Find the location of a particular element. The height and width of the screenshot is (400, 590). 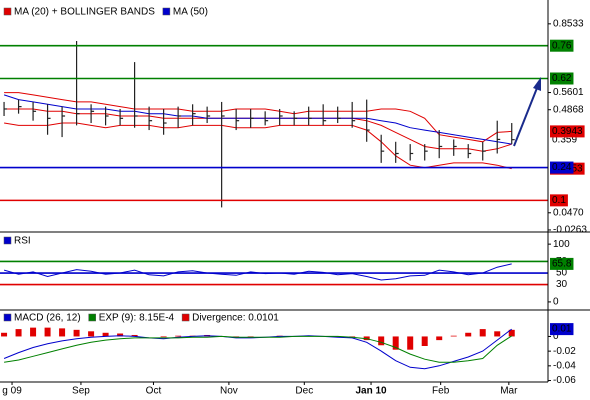

x-tick-label: g 09 is located at coordinates (12, 391).